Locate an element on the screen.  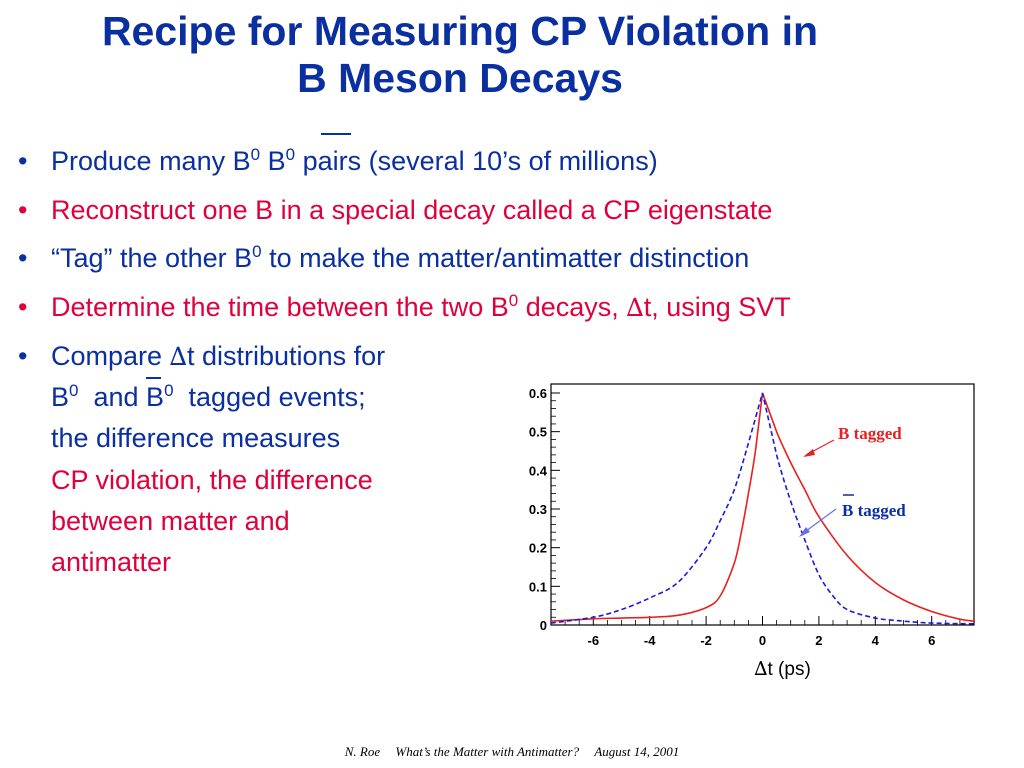
b3-sup: 0 is located at coordinates (257, 251).